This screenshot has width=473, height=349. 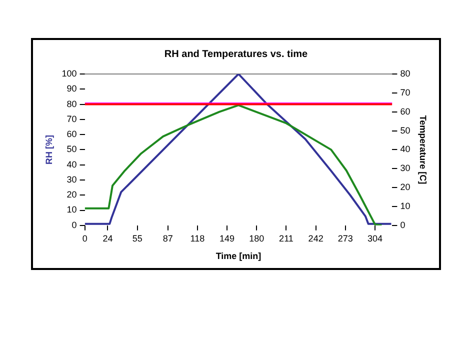 What do you see at coordinates (71, 195) in the screenshot?
I see `y-tick-label: 20` at bounding box center [71, 195].